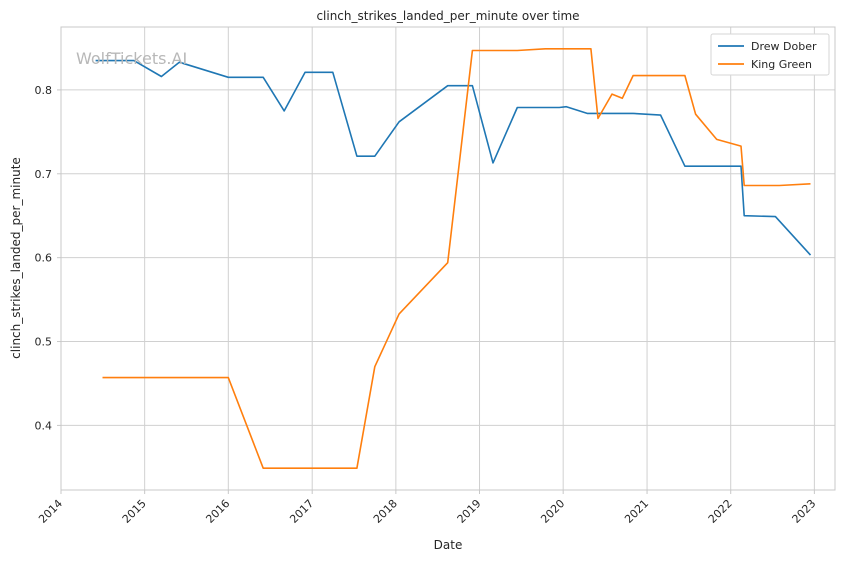 Image resolution: width=844 pixels, height=561 pixels. Describe the element at coordinates (134, 511) in the screenshot. I see `x-tick-label: 2015` at that location.